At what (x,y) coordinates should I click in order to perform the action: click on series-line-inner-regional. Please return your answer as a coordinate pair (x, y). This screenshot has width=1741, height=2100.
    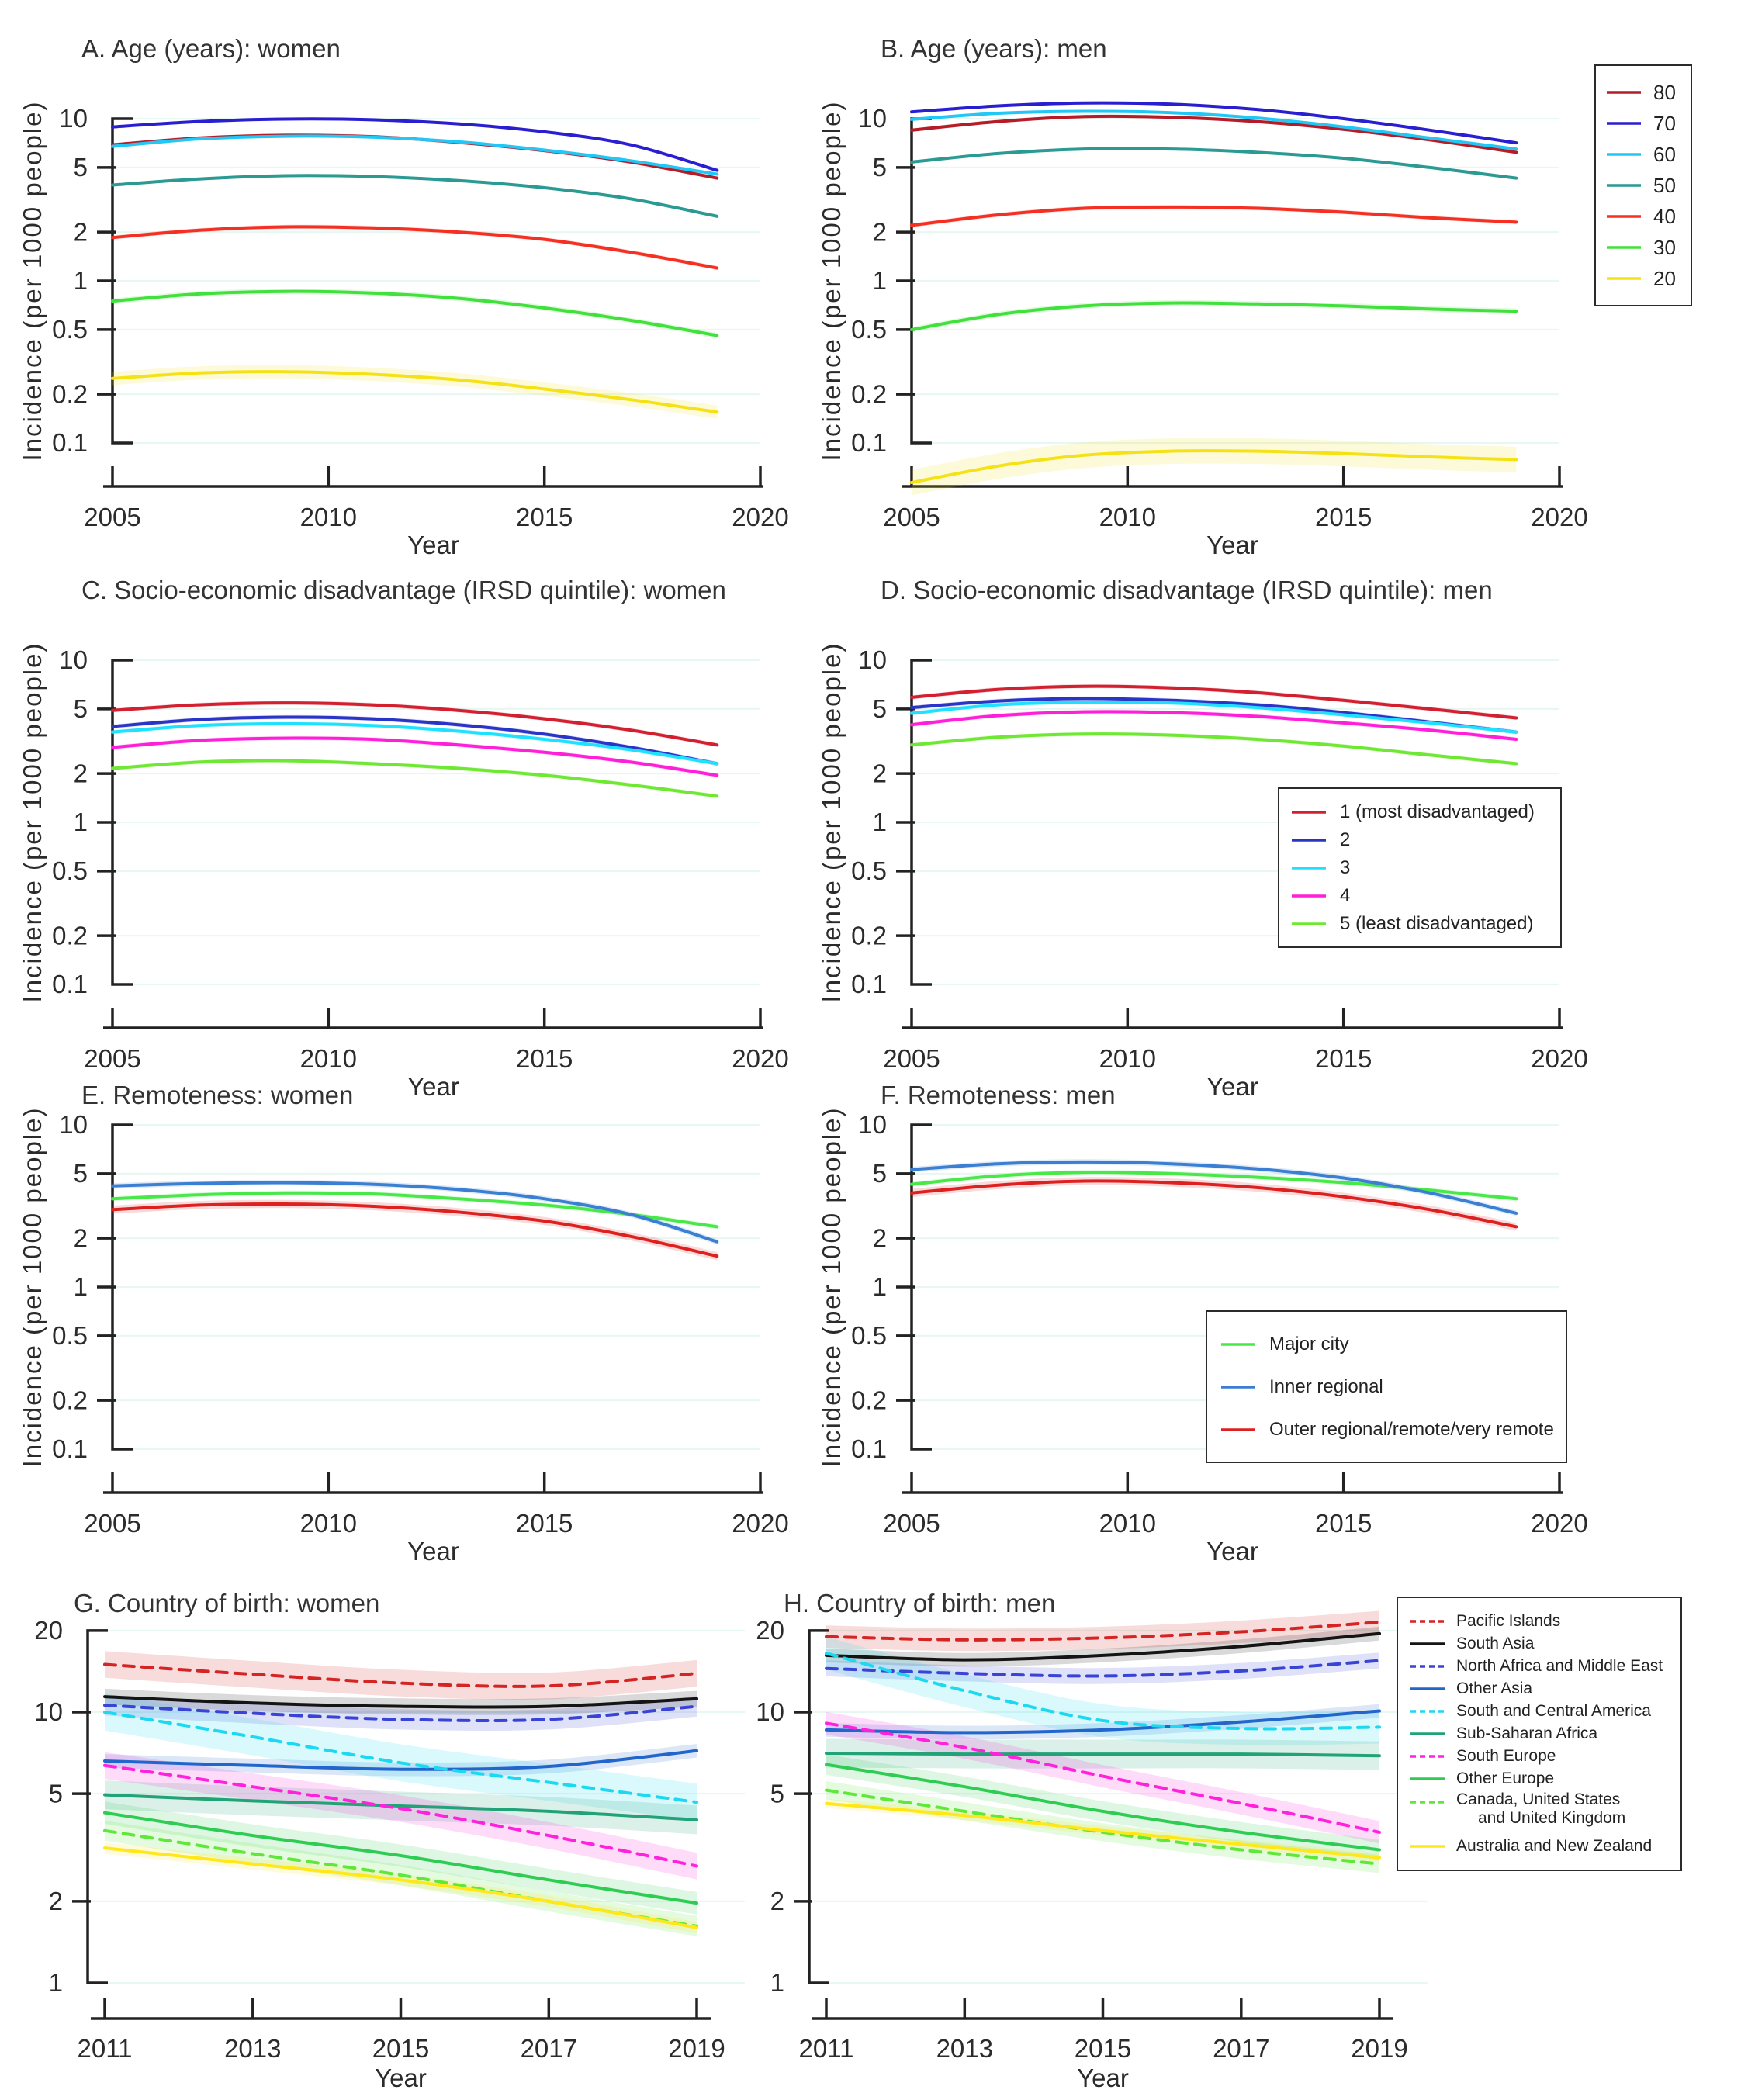
    Looking at the image, I should click on (1214, 1187).